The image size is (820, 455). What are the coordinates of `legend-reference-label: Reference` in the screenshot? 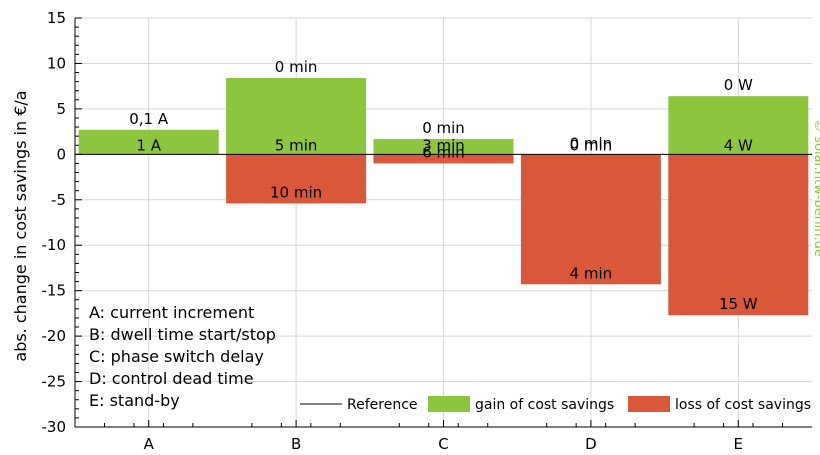 It's located at (382, 405).